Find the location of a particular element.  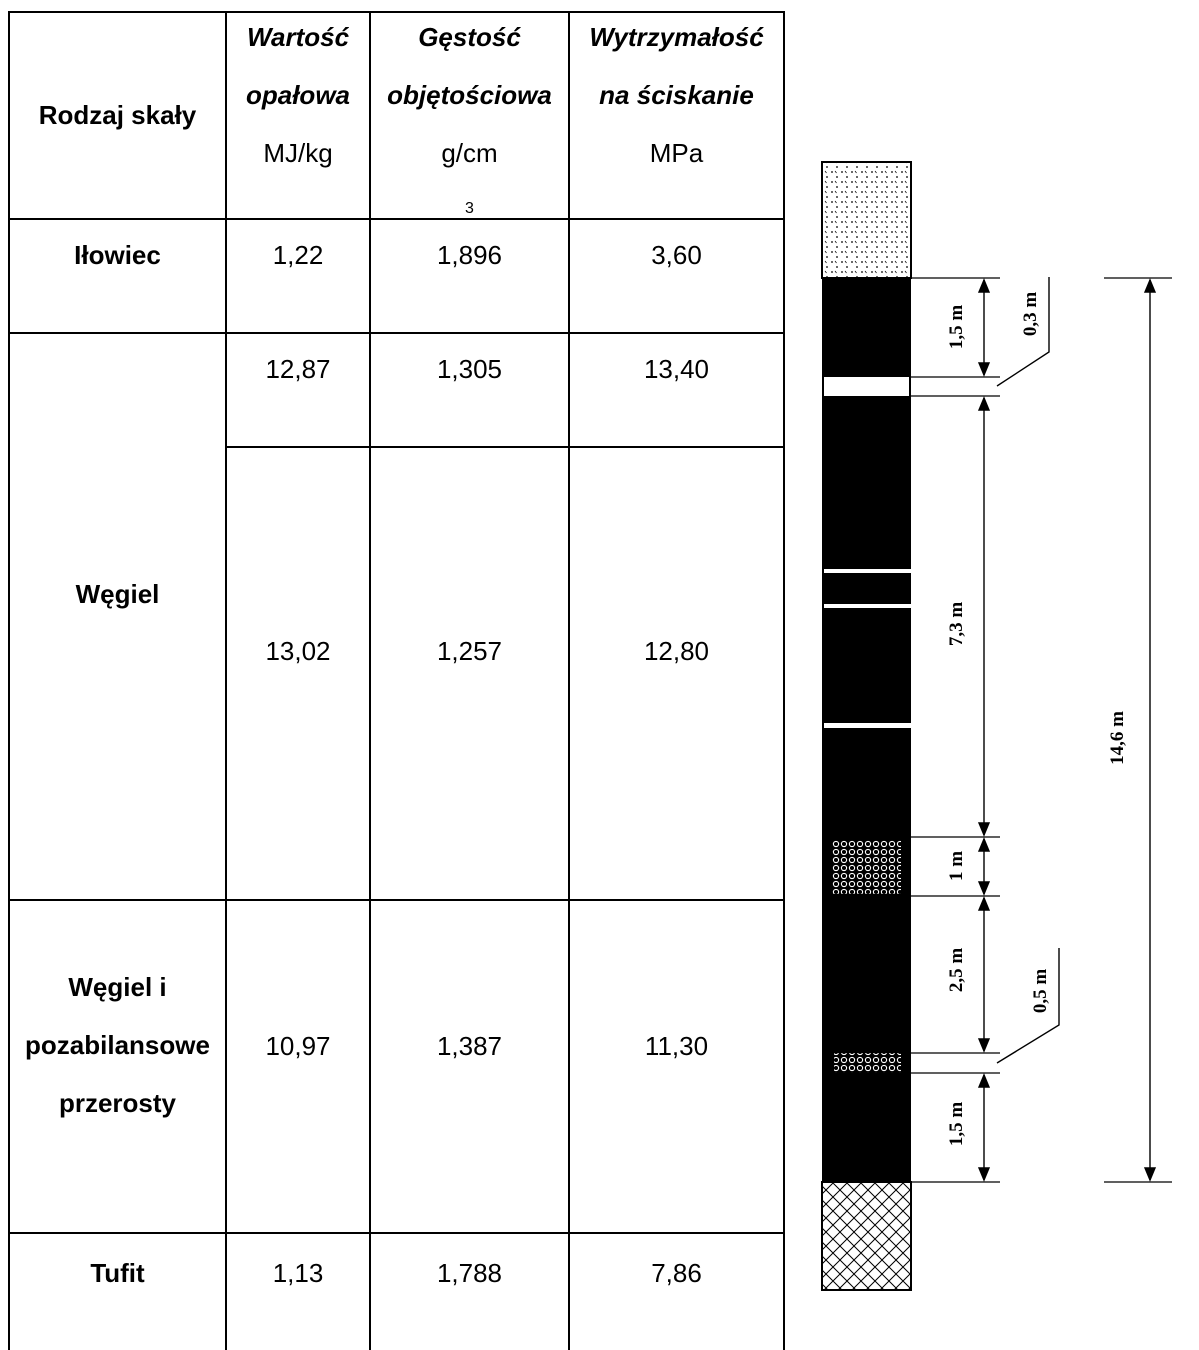

dim-label-total: 14,6 m is located at coordinates (1117, 738).